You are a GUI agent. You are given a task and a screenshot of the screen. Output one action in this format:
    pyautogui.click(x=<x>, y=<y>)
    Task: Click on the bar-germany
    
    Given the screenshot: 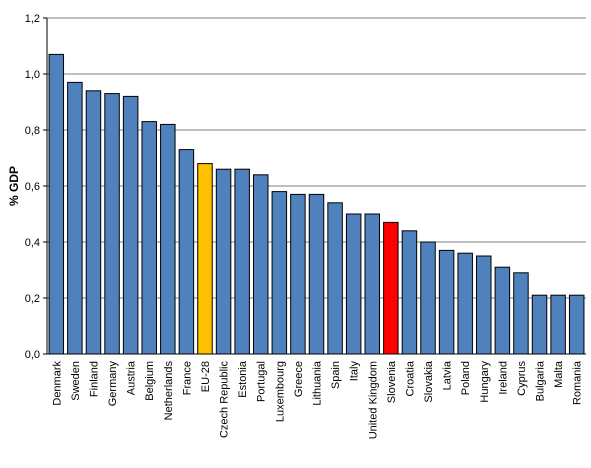 What is the action you would take?
    pyautogui.click(x=112, y=224)
    